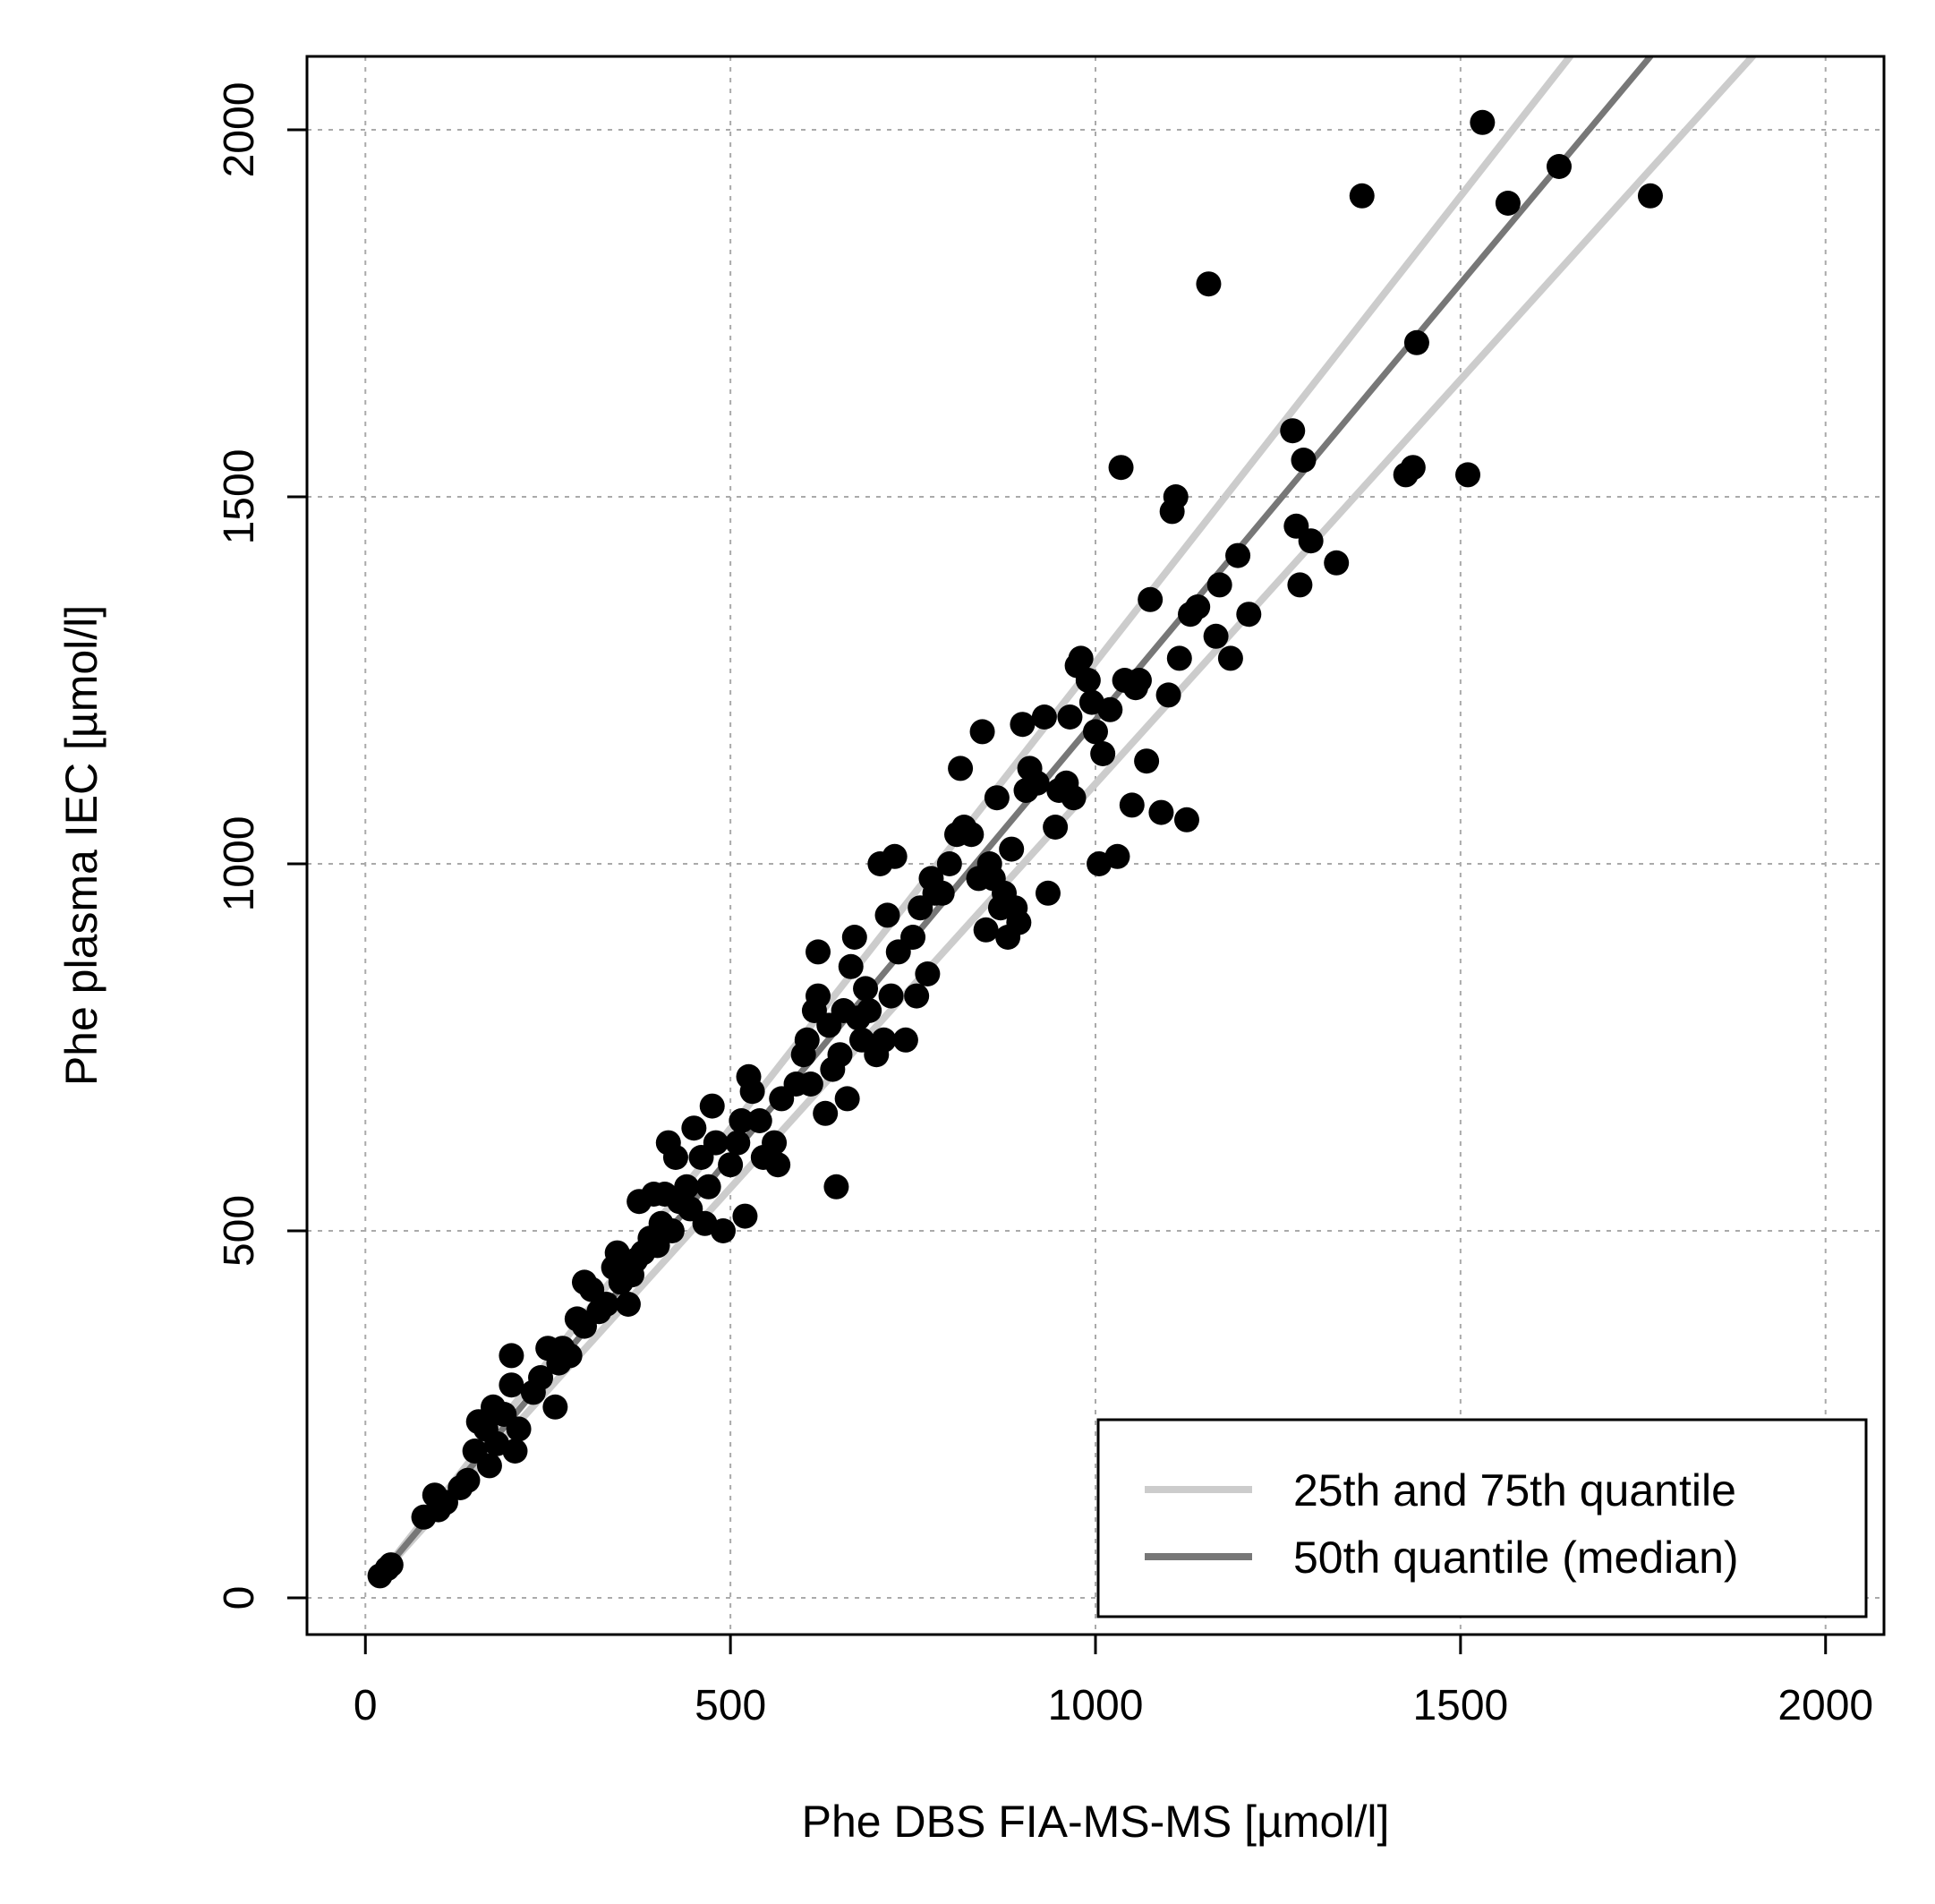 This screenshot has width=1935, height=1904. I want to click on x-tick-label-4: 2000, so click(1825, 1705).